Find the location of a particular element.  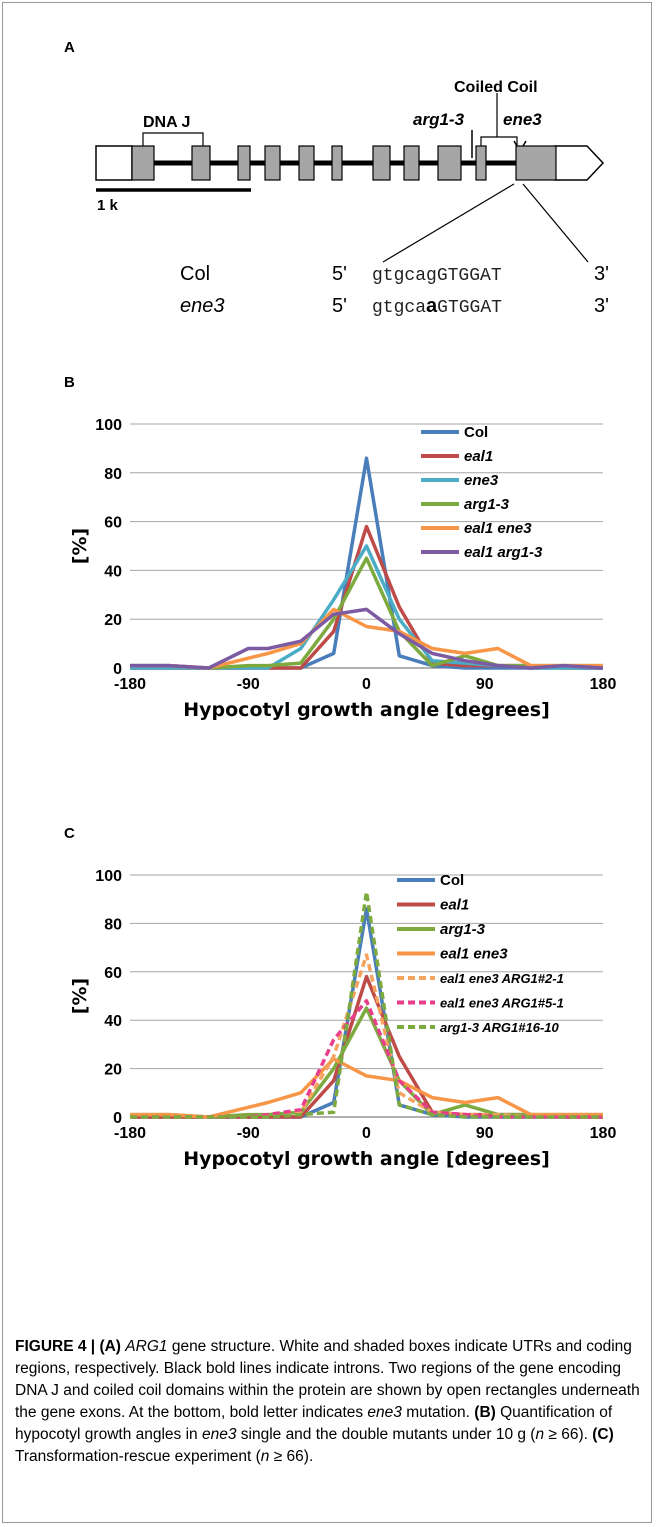

caption-segment: mutation. is located at coordinates (438, 1412).